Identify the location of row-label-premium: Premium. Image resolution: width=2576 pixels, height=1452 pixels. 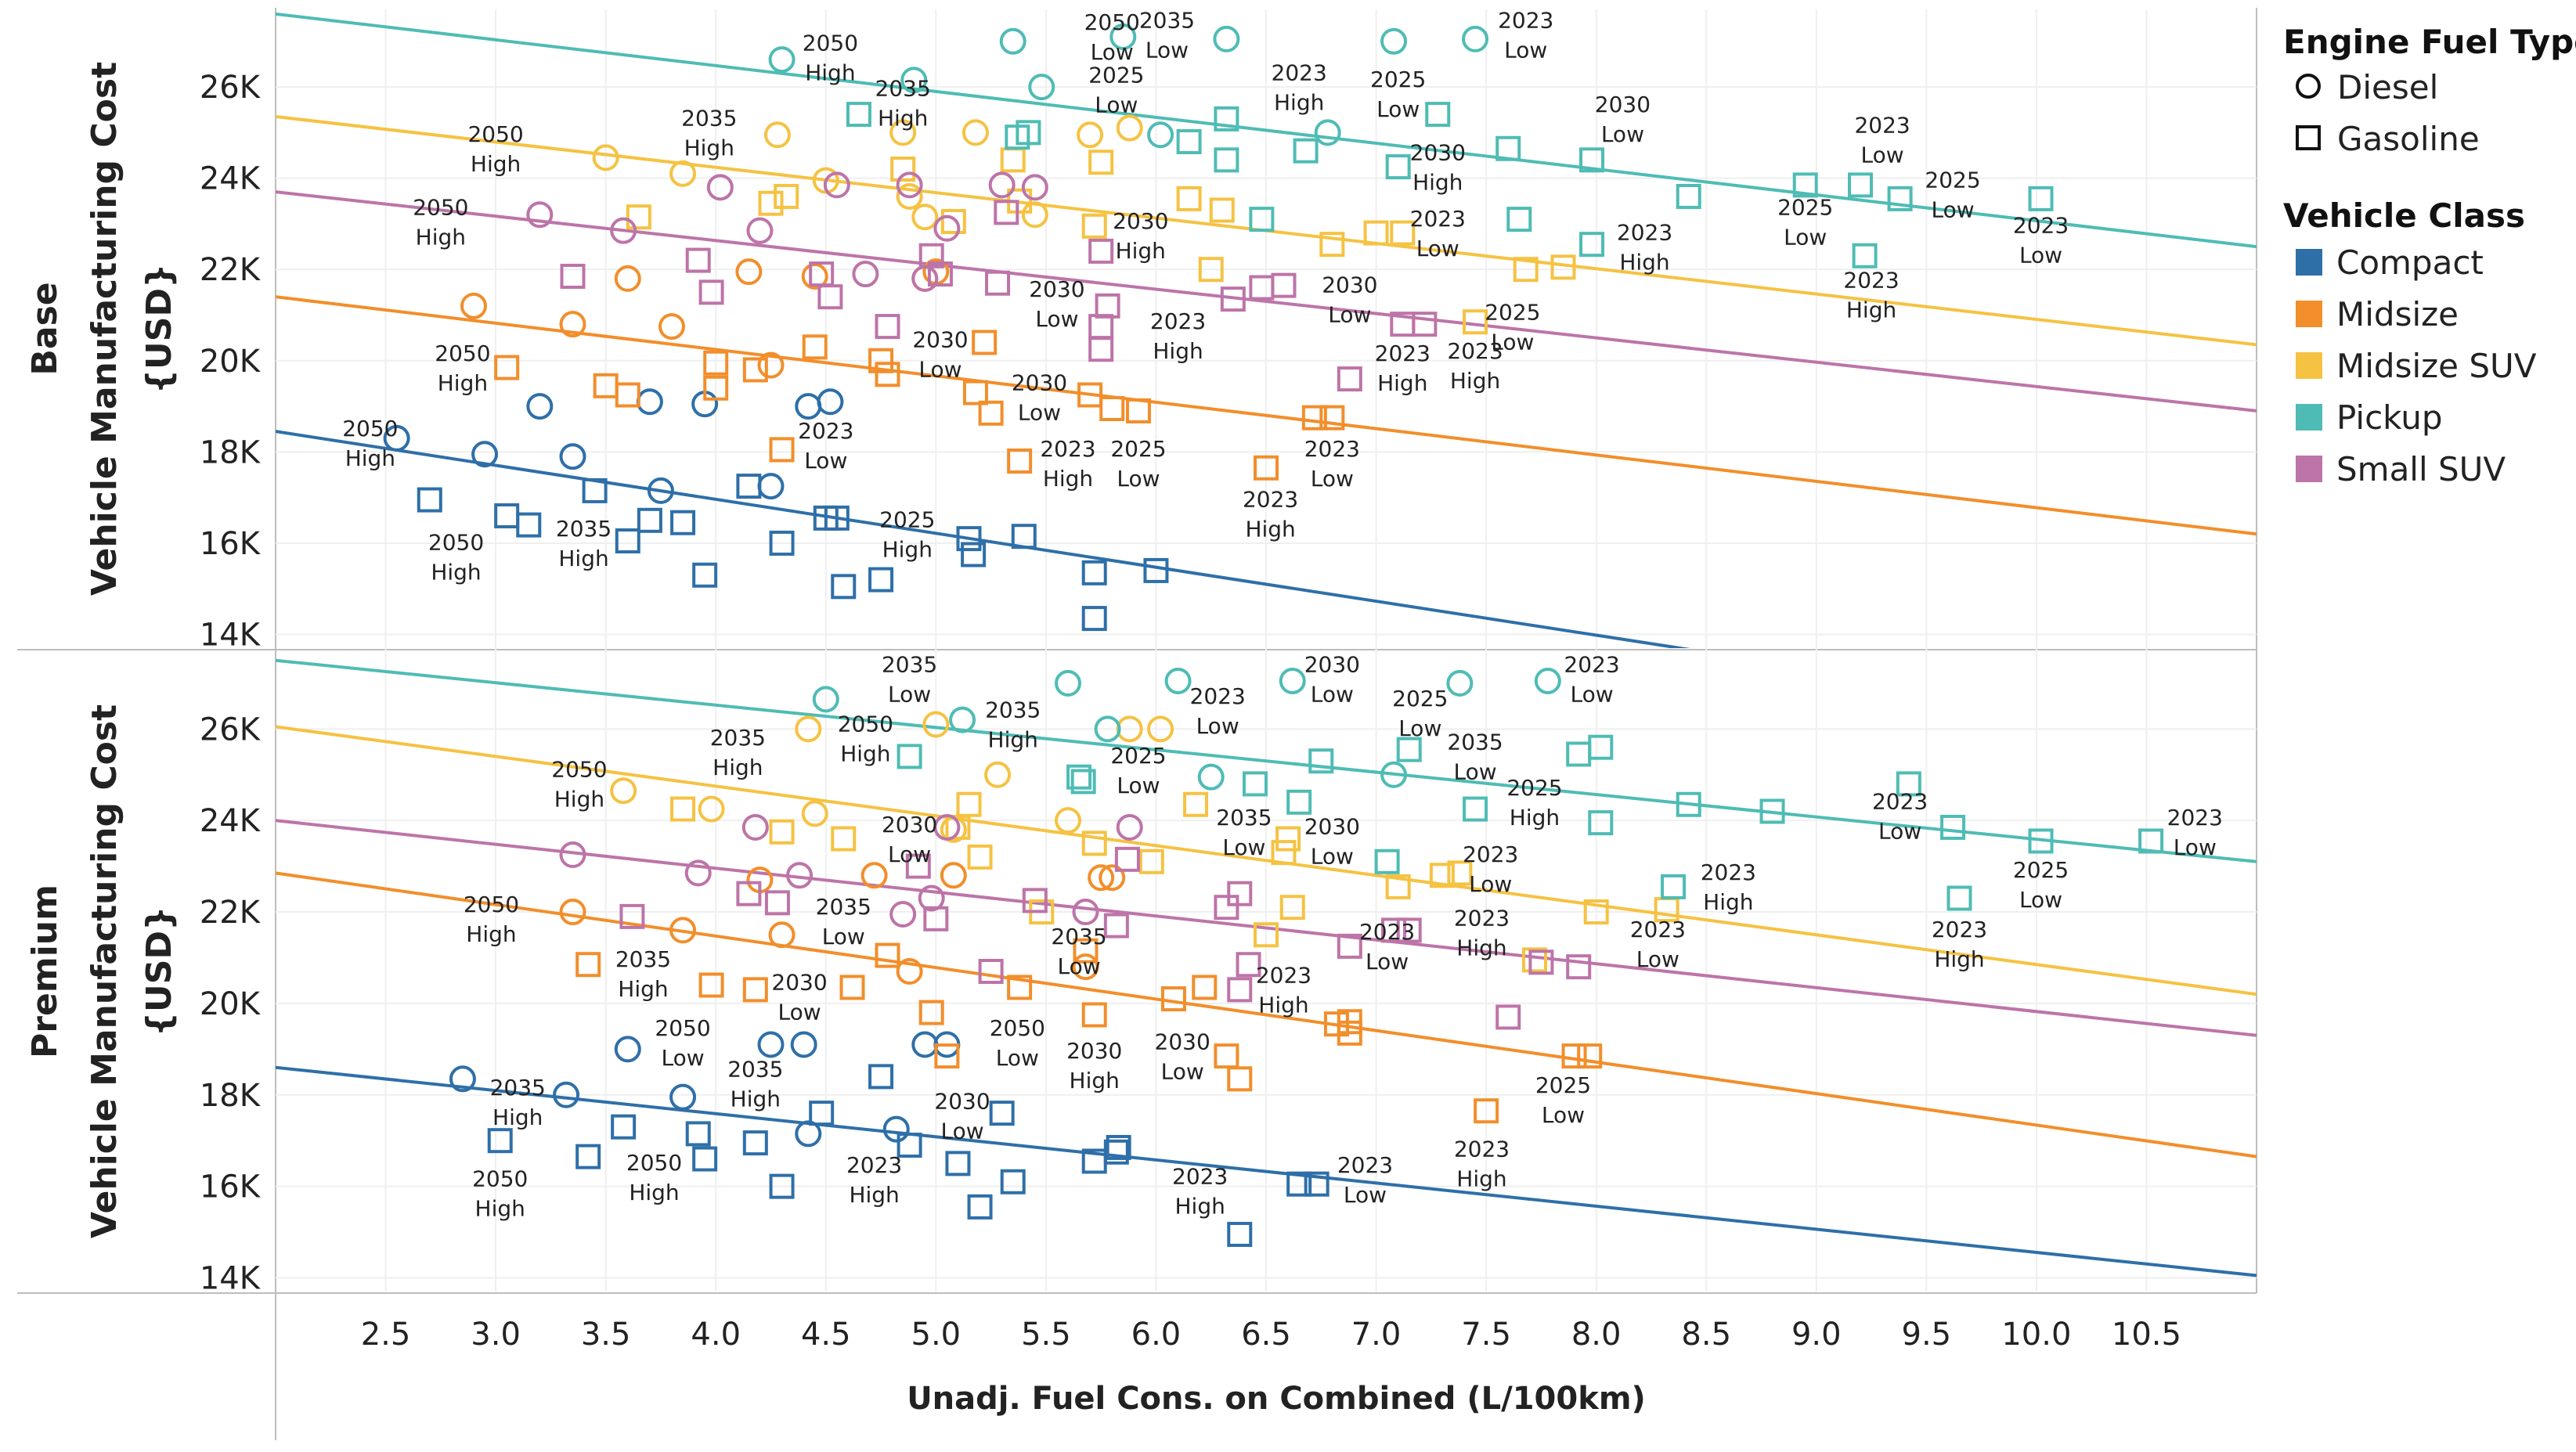
(45, 971).